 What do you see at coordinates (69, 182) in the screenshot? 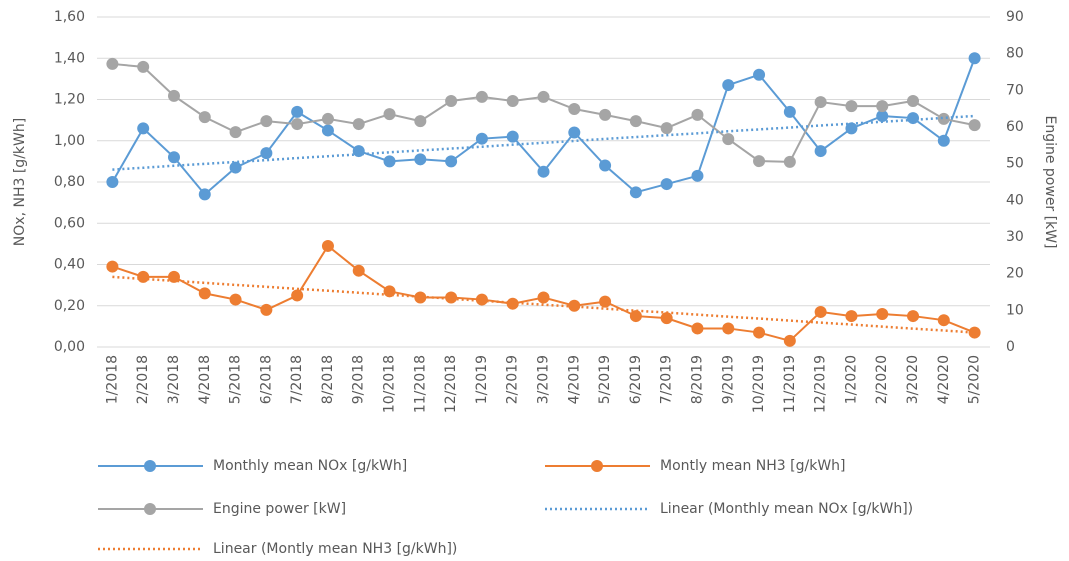
I see `y-tick-label: 0,80` at bounding box center [69, 182].